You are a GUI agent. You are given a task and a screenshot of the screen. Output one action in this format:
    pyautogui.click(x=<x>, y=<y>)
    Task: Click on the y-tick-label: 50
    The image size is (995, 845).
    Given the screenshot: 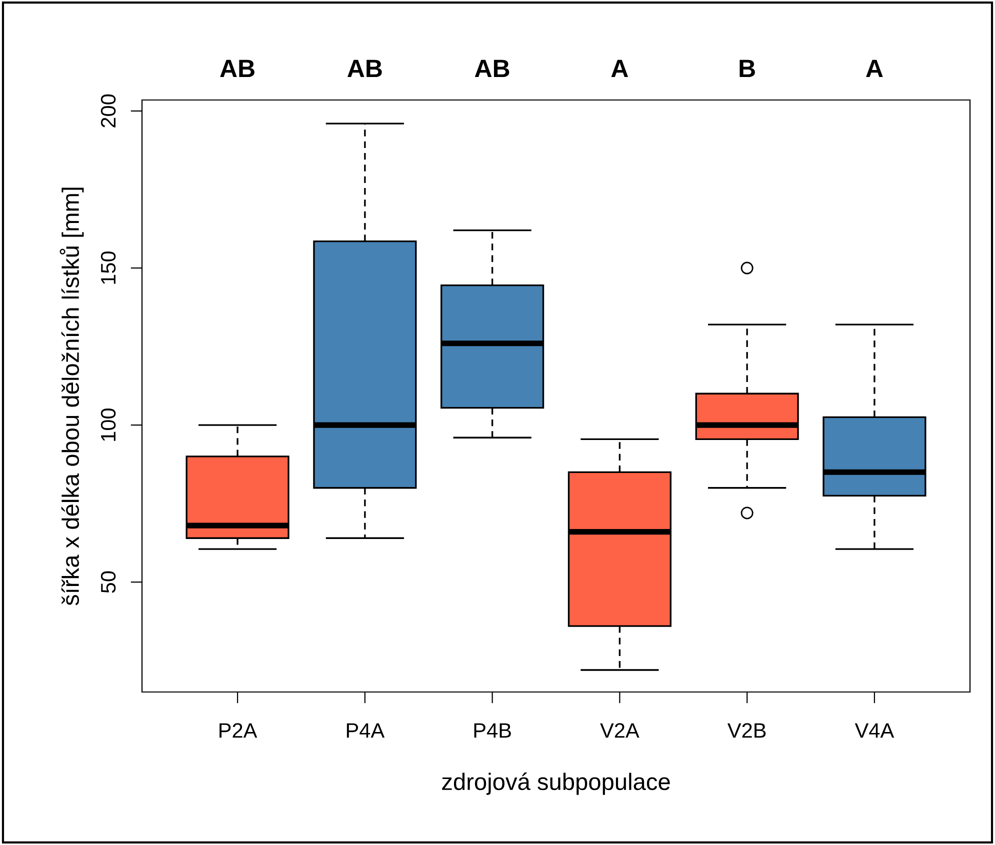 What is the action you would take?
    pyautogui.click(x=108, y=582)
    